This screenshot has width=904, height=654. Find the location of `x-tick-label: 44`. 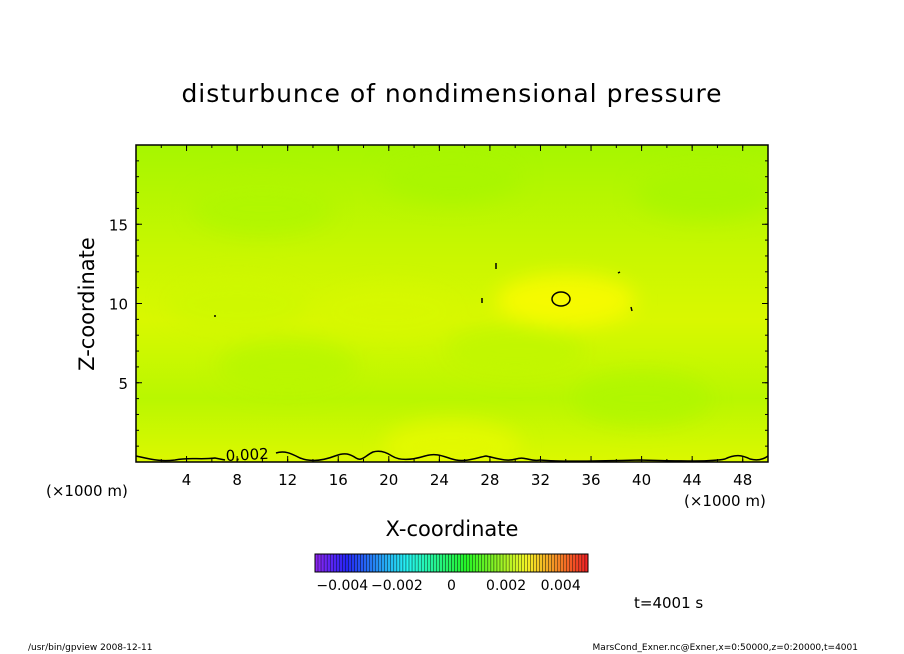

x-tick-label: 44 is located at coordinates (692, 480).